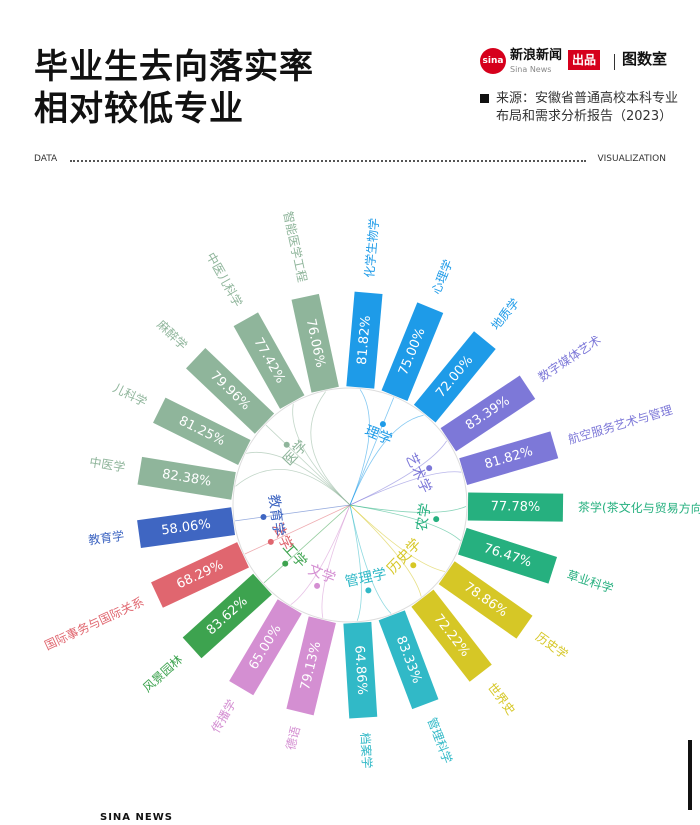 Image resolution: width=700 pixels, height=825 pixels. Describe the element at coordinates (378, 435) in the screenshot. I see `group-label: 理学` at that location.